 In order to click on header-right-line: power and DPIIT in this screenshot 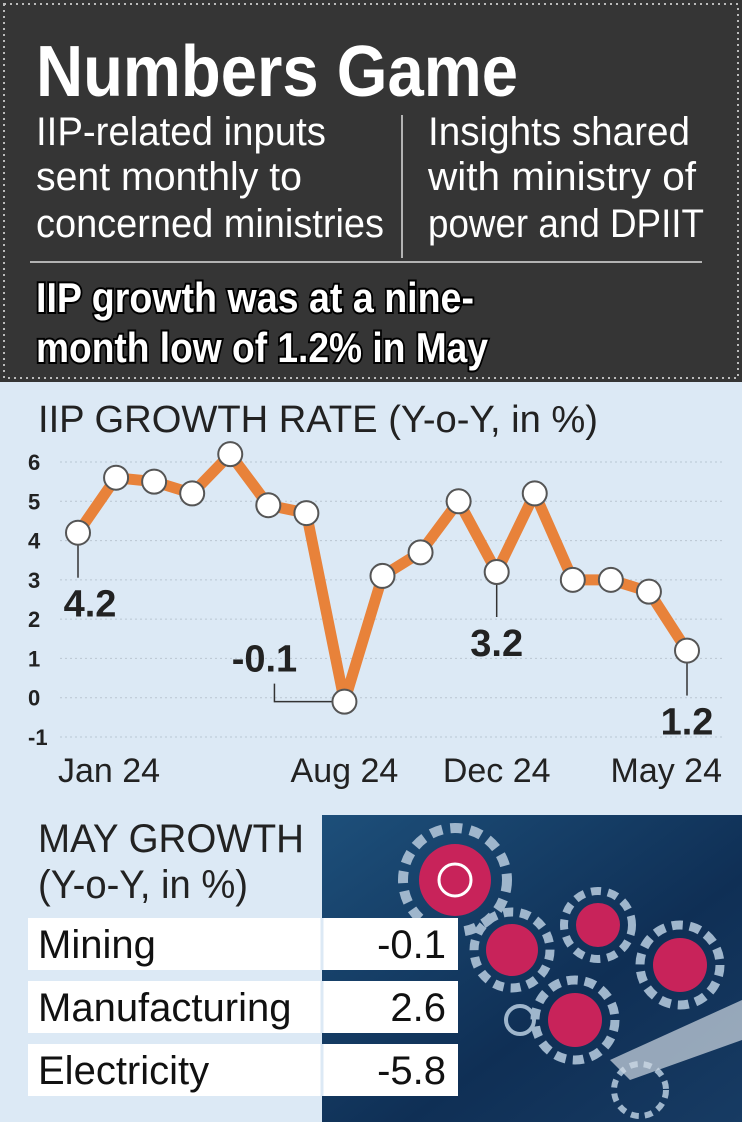, I will do `click(566, 224)`.